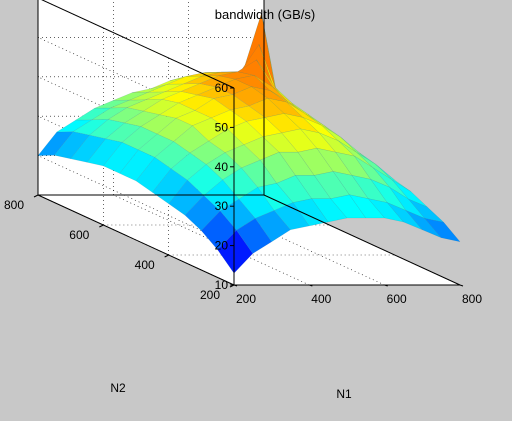 The image size is (512, 421). I want to click on z-tick-label: 30, so click(222, 206).